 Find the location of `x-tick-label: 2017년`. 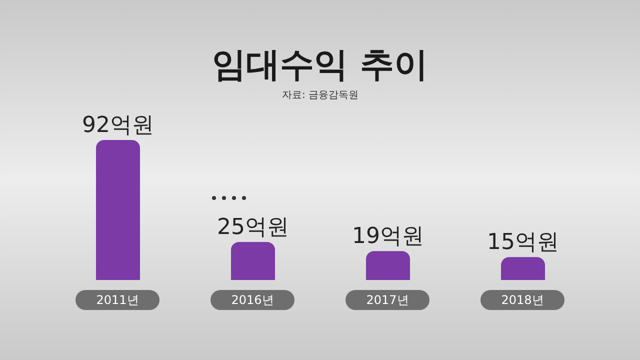

x-tick-label: 2017년 is located at coordinates (387, 300).